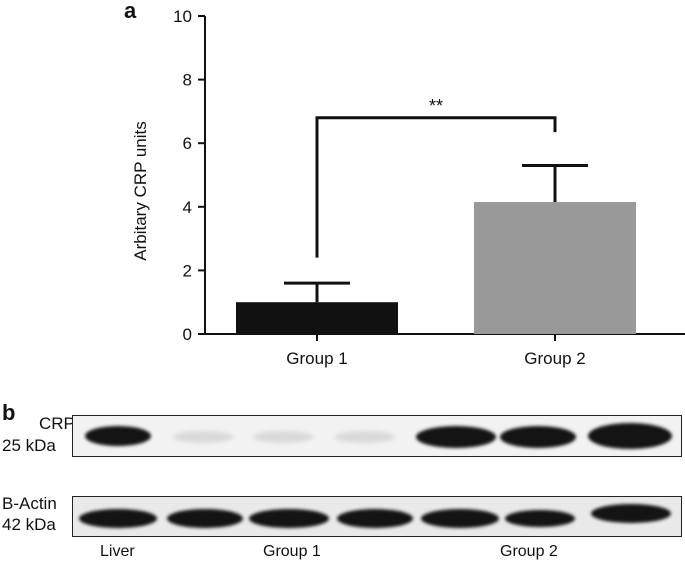 The width and height of the screenshot is (685, 566). I want to click on crp-band-group1-lane3, so click(365, 437).